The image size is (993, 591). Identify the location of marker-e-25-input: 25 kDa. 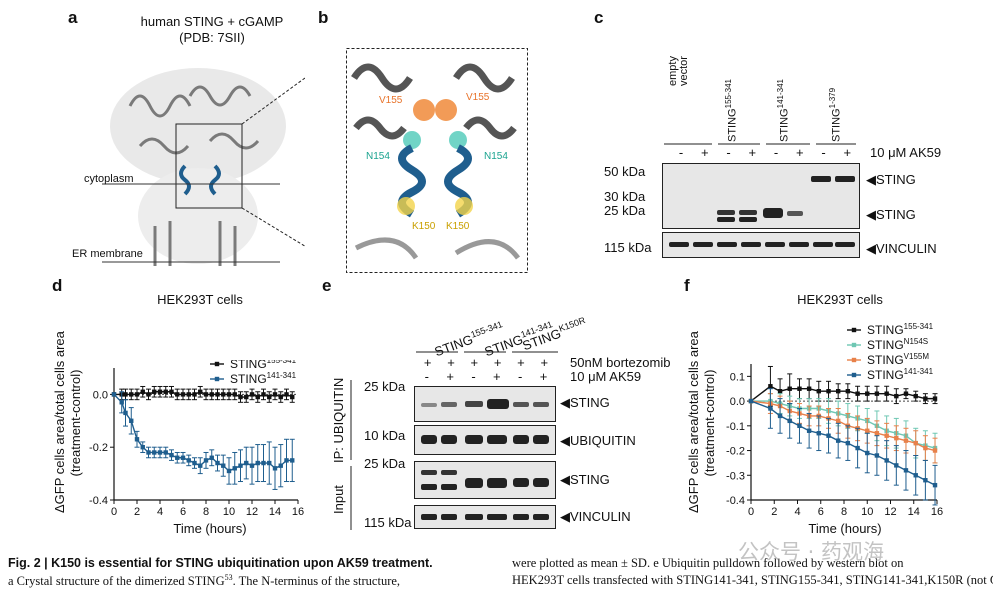
(385, 463).